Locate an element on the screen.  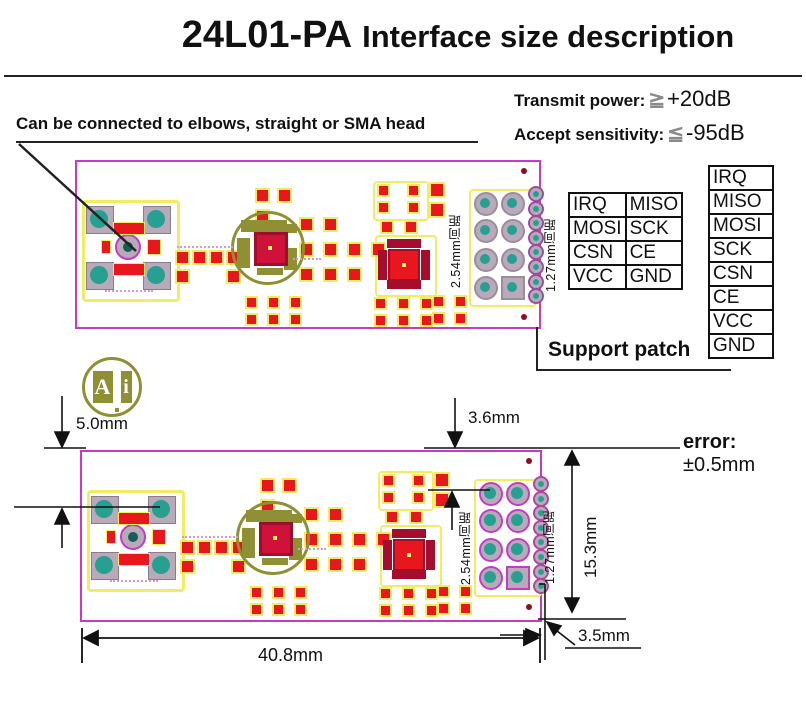
support-patch-label: Support patch is located at coordinates (619, 349).